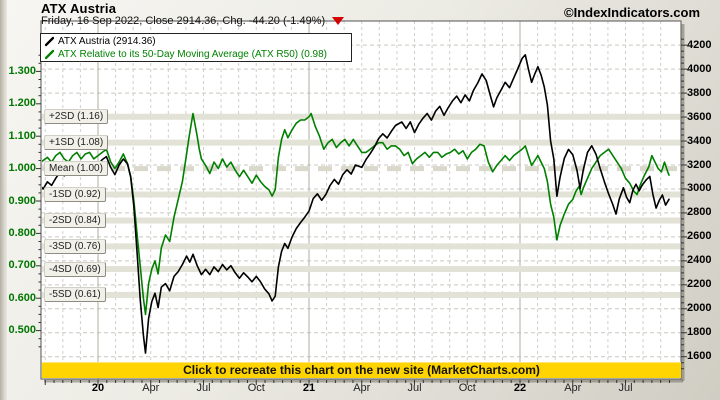 The width and height of the screenshot is (720, 400). I want to click on y-axis-right-label: 1600, so click(699, 356).